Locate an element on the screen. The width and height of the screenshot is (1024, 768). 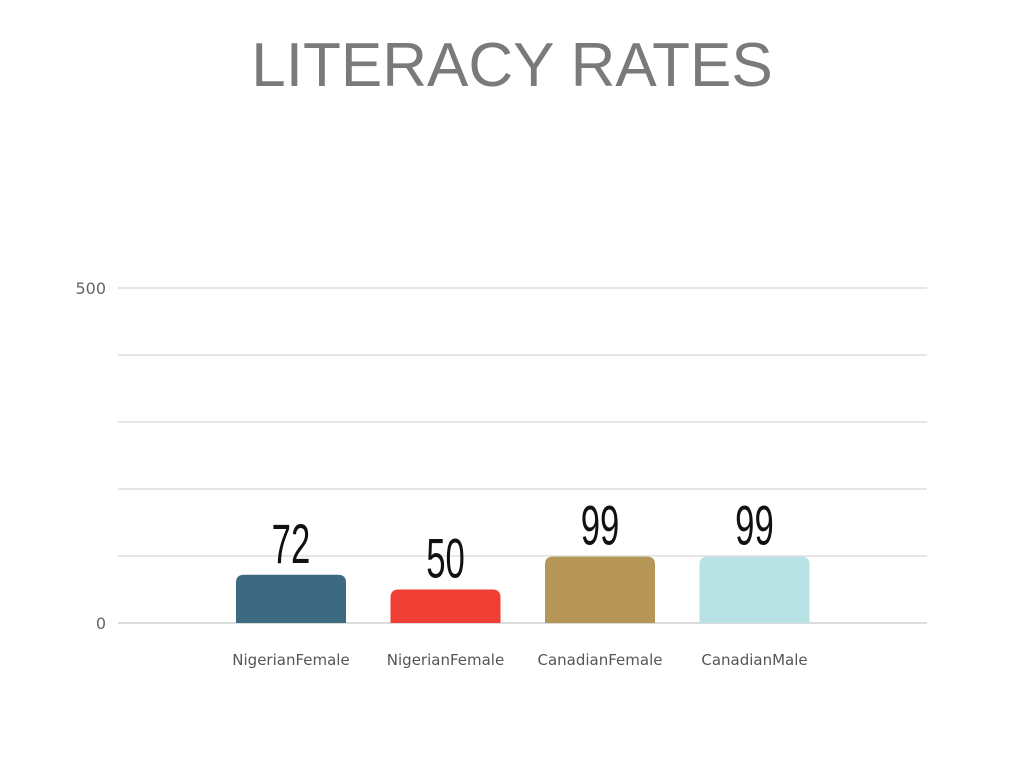
bars is located at coordinates (523, 589).